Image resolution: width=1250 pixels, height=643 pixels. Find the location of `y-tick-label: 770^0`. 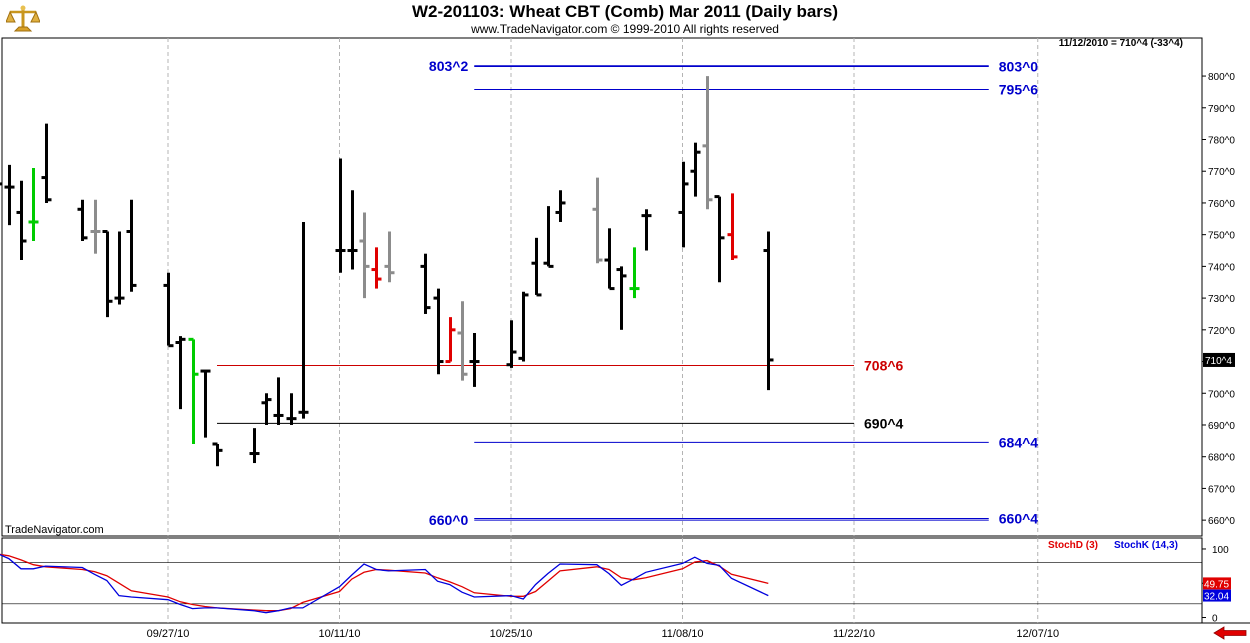

y-tick-label: 770^0 is located at coordinates (1221, 172).